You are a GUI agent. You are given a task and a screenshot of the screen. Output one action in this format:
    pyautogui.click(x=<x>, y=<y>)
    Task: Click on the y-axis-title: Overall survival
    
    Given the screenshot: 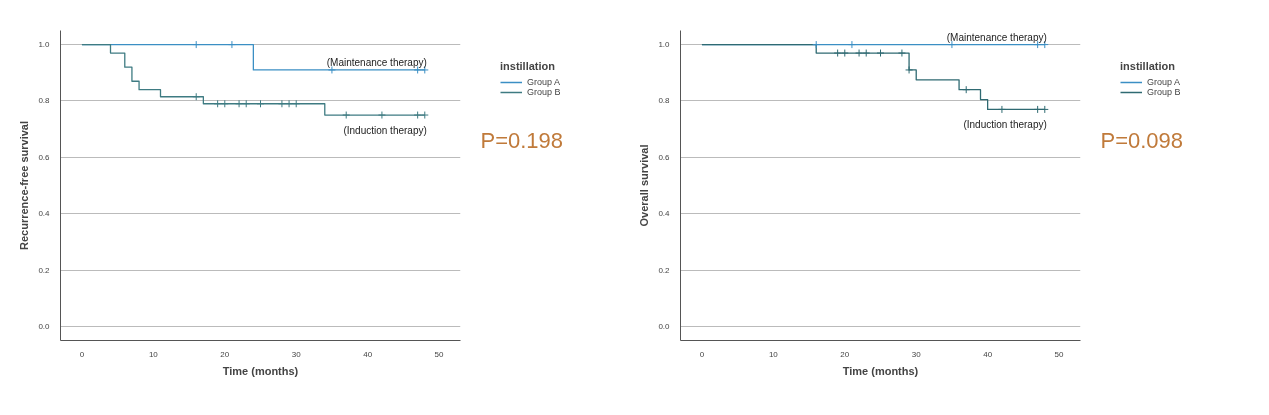 What is the action you would take?
    pyautogui.click(x=644, y=185)
    